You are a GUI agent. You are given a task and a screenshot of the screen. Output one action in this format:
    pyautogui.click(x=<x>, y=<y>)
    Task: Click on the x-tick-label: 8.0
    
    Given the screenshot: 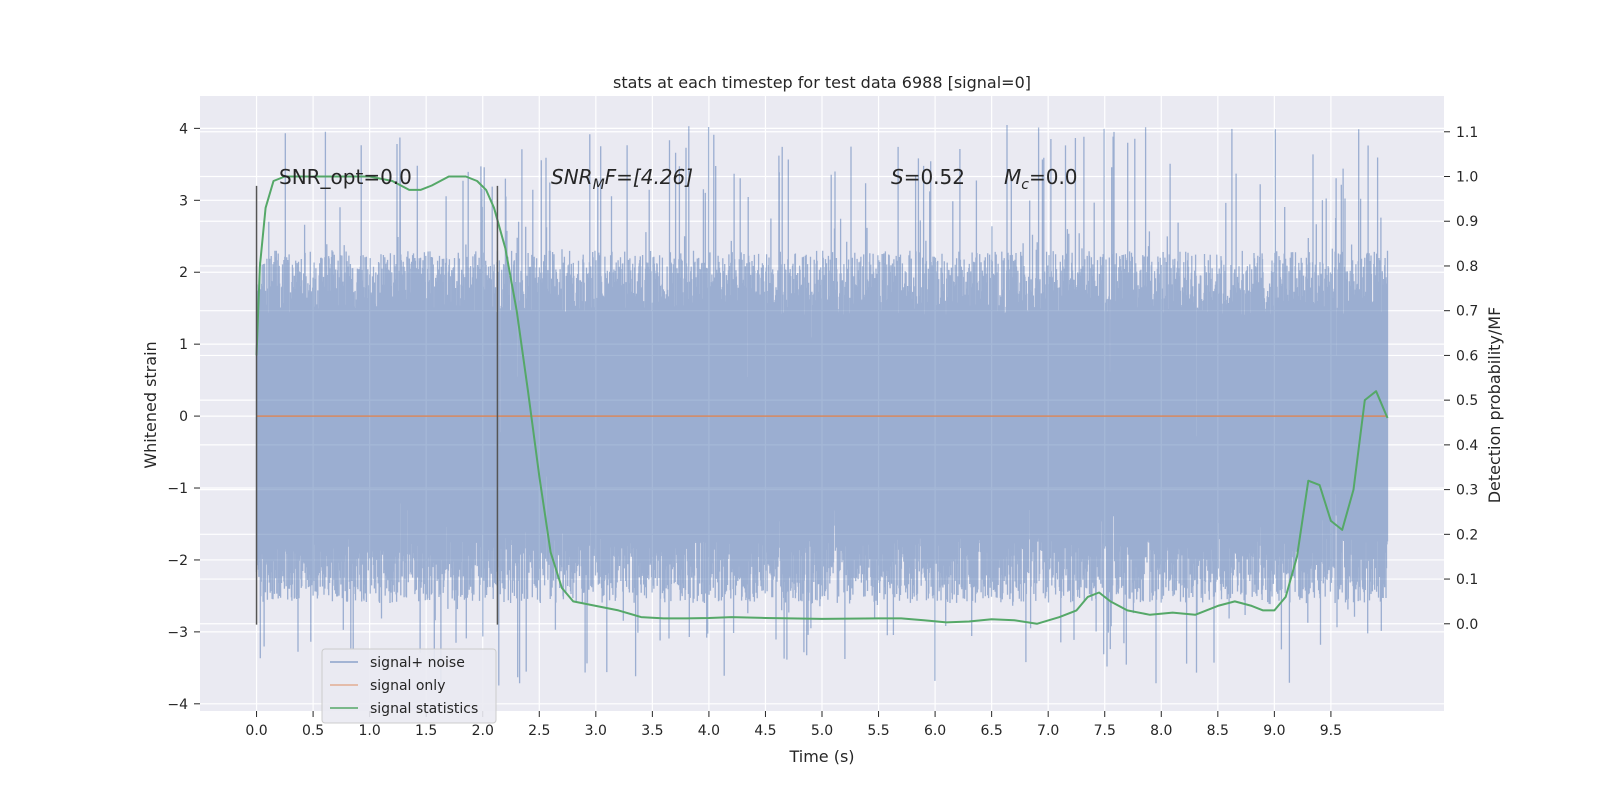 What is the action you would take?
    pyautogui.click(x=1161, y=731)
    